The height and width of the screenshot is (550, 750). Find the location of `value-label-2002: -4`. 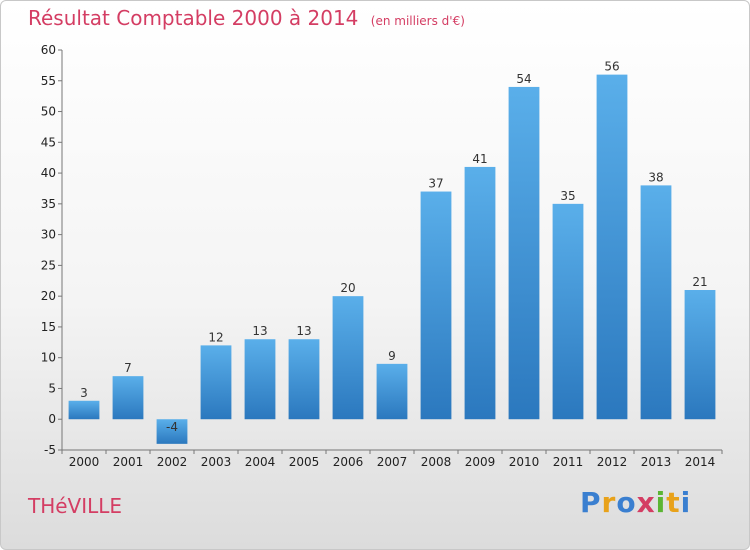

value-label-2002: -4 is located at coordinates (172, 427).